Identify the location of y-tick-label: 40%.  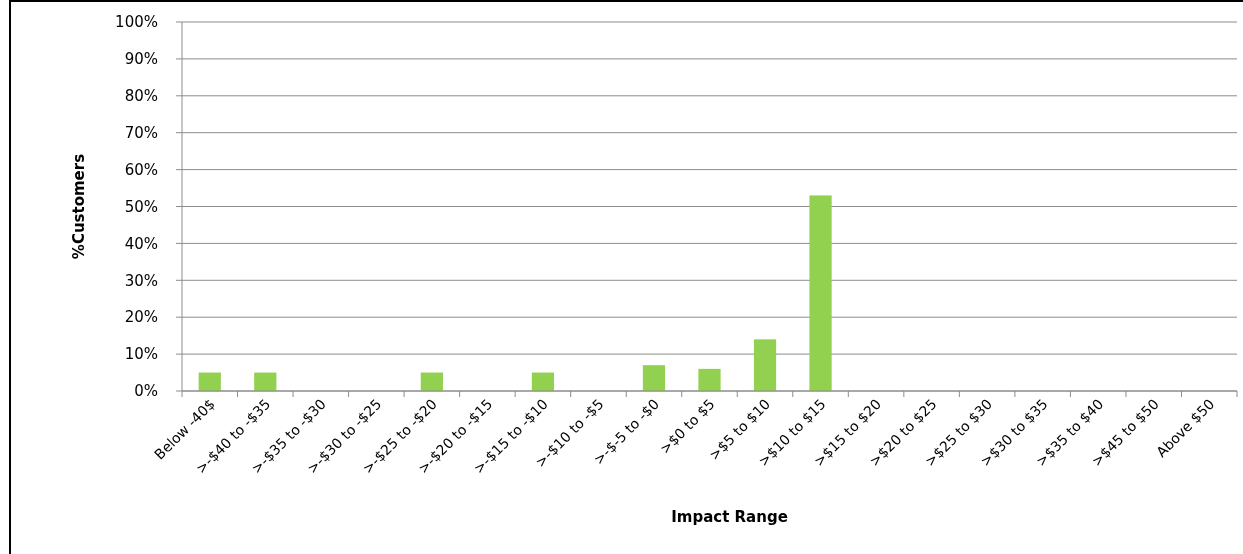
(141, 243).